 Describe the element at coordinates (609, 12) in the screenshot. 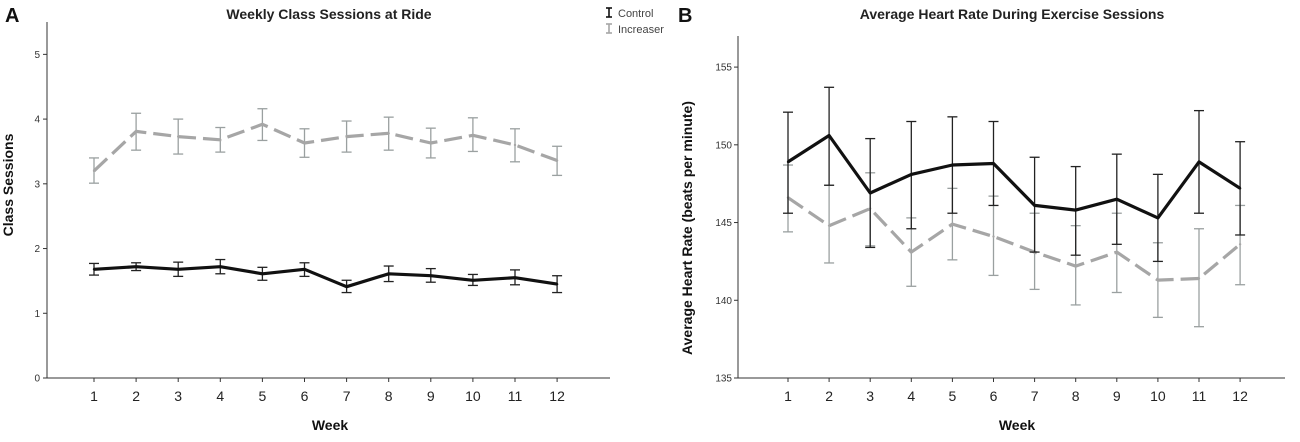

I see `legend-control-marker` at that location.